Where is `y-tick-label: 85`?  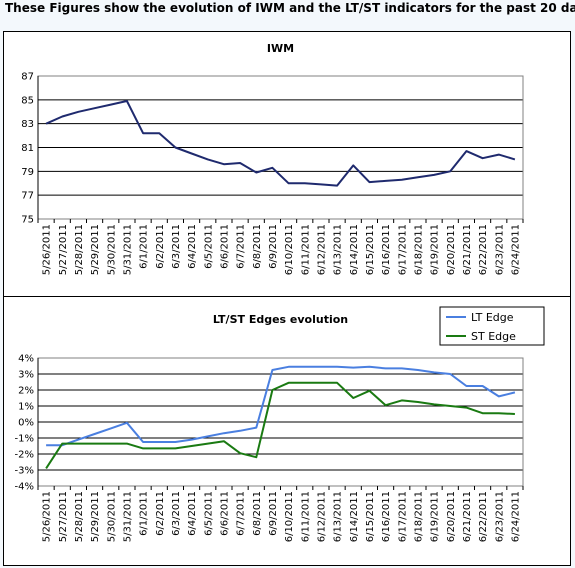
y-tick-label: 85 is located at coordinates (27, 100).